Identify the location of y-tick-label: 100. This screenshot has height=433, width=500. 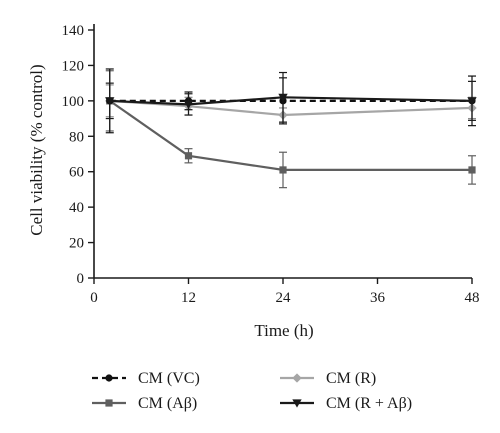
(73, 102).